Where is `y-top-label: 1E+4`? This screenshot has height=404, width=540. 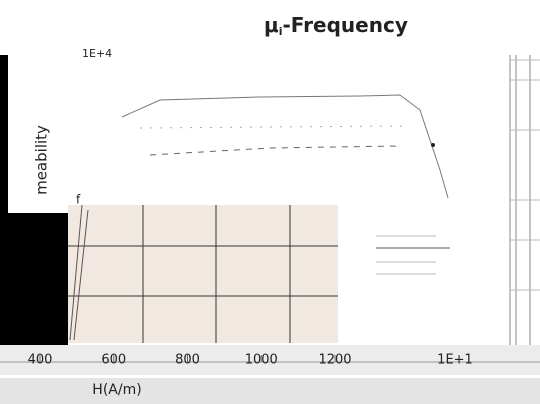 y-top-label: 1E+4 is located at coordinates (97, 53).